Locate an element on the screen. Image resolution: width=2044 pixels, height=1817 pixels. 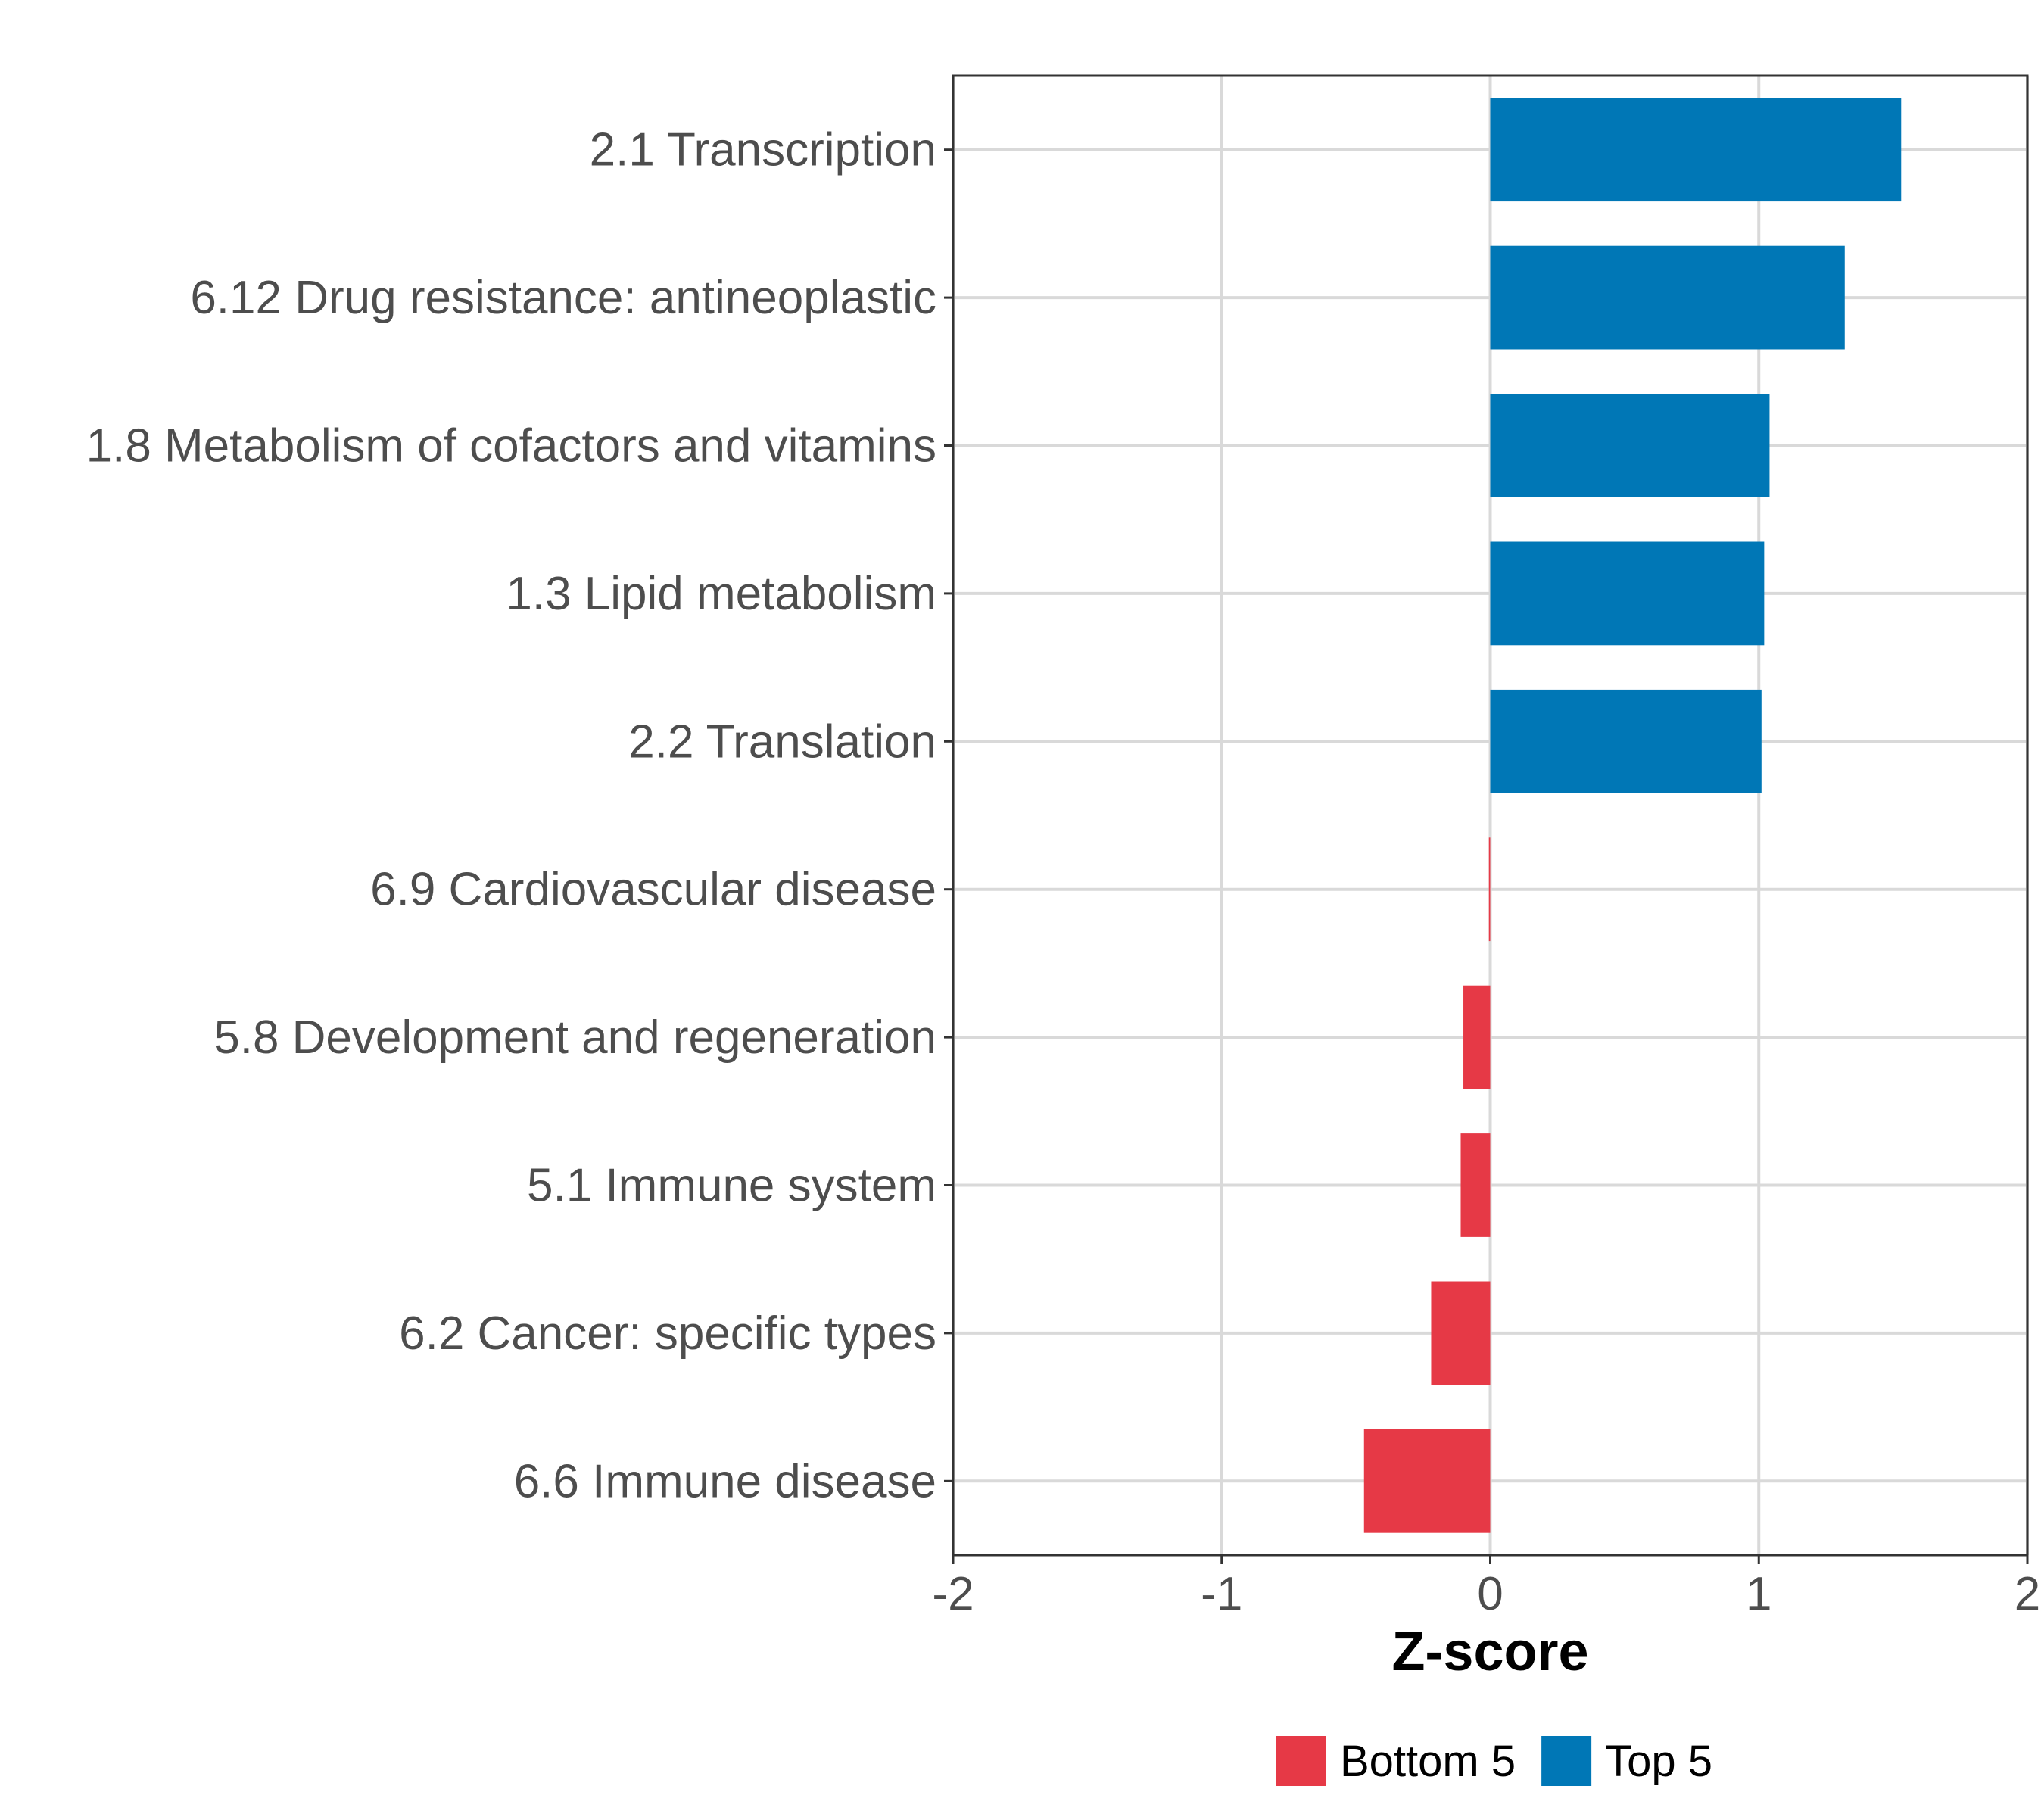
x-tick-label: -1 is located at coordinates (1221, 1594).